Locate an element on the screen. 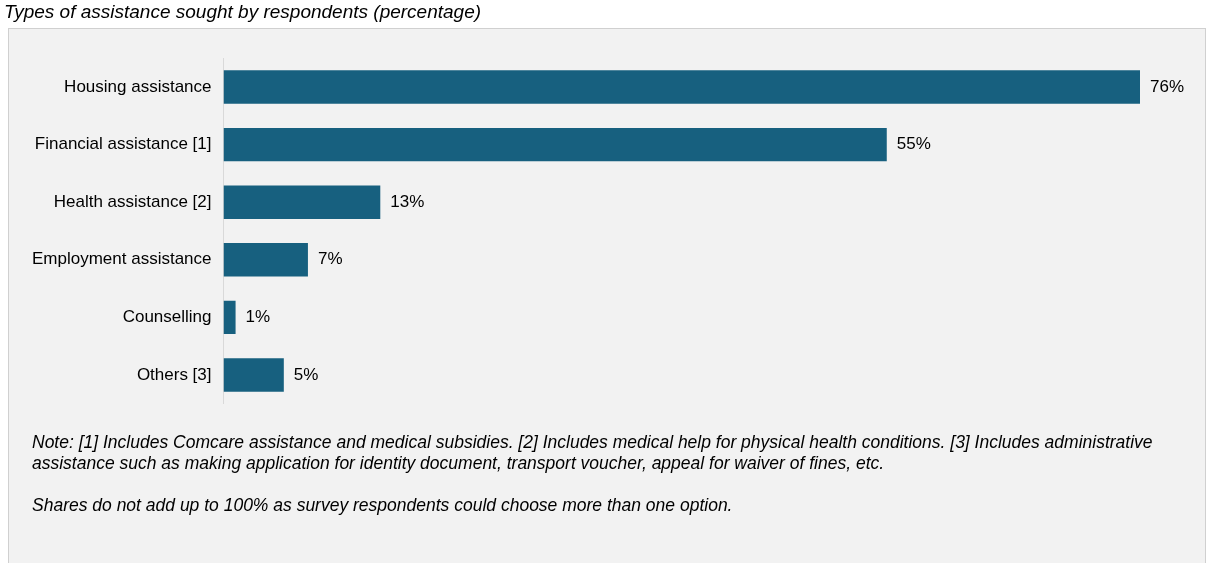 The width and height of the screenshot is (1206, 563). y-tick-label: Others [3] is located at coordinates (174, 374).